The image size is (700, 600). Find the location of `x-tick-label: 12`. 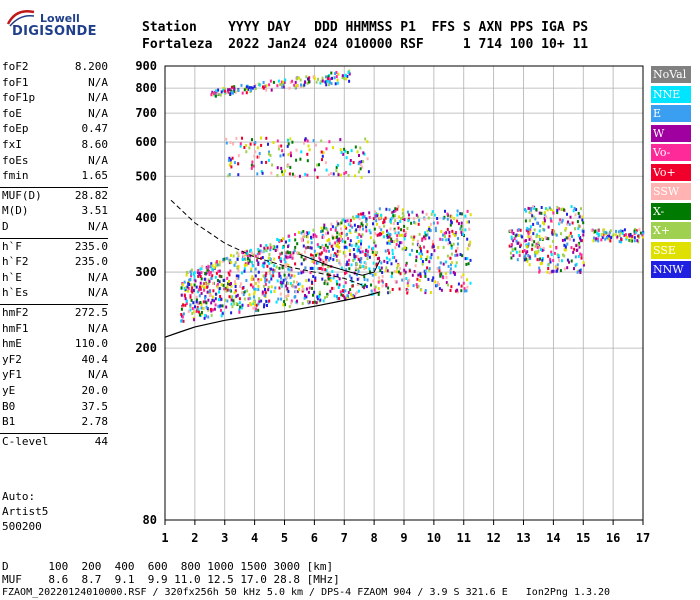

x-tick-label: 12 is located at coordinates (493, 538).